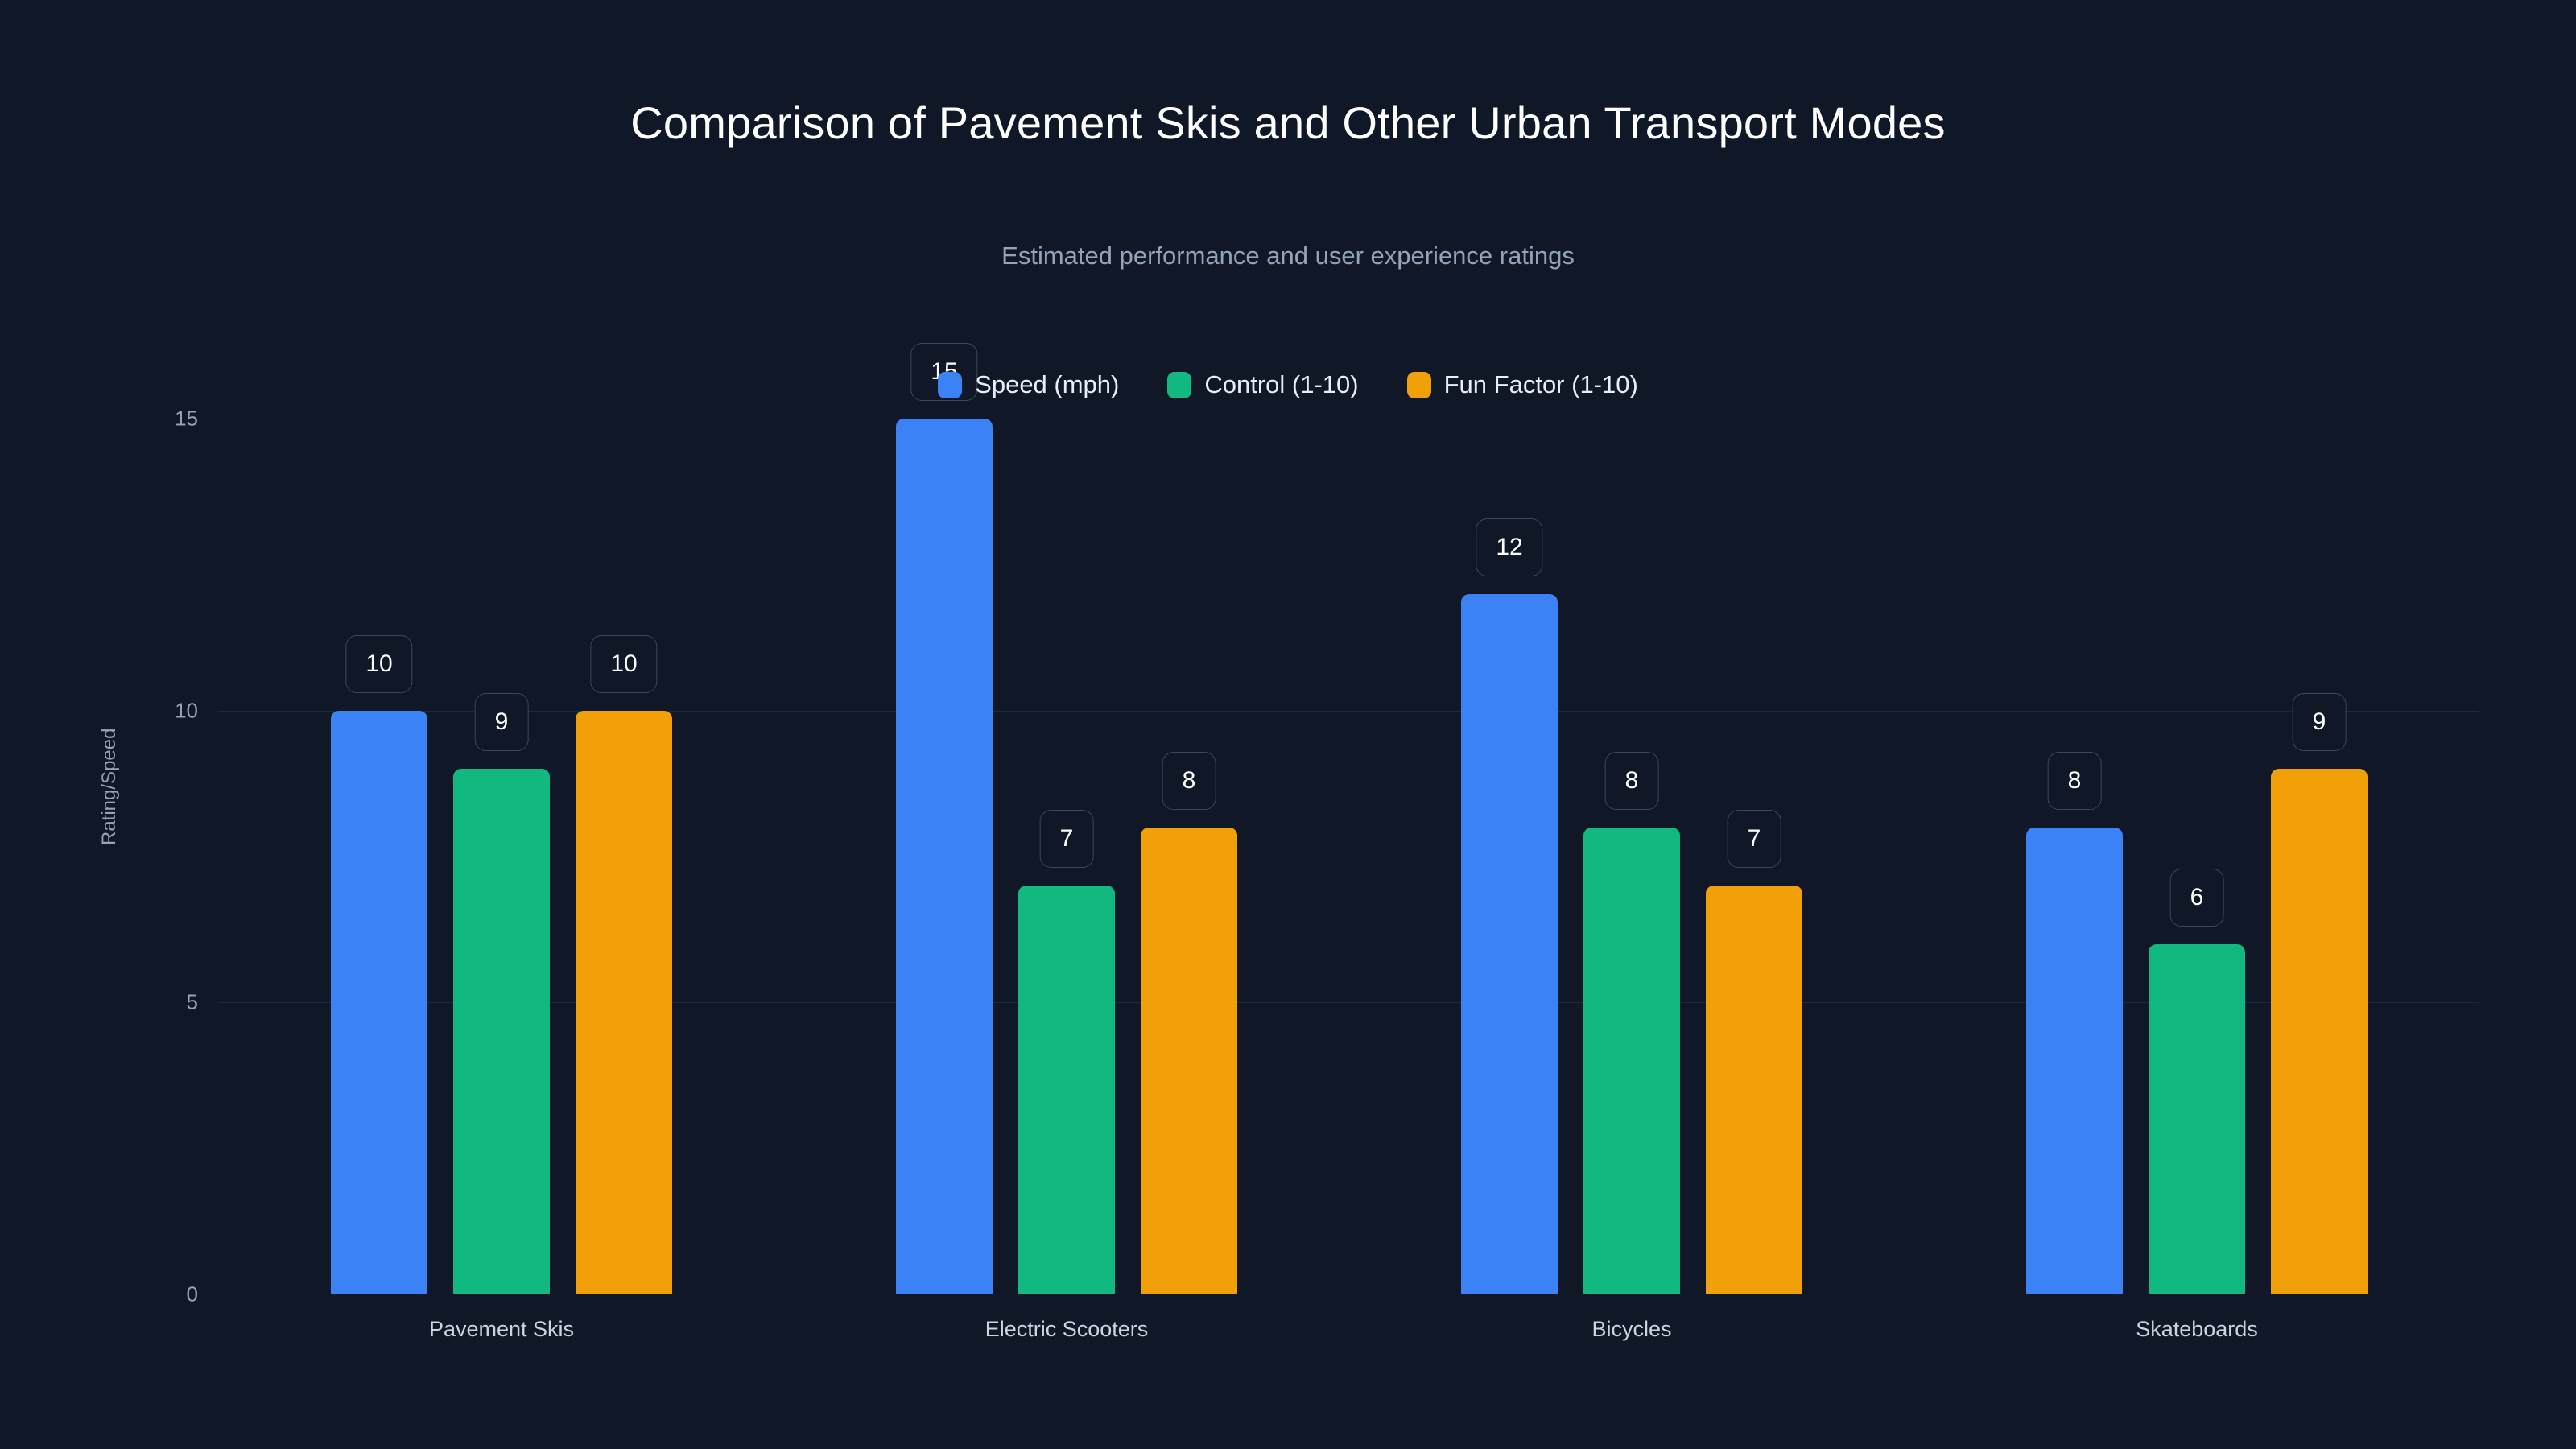 The image size is (2576, 1449). What do you see at coordinates (1540, 384) in the screenshot?
I see `legend-label: Fun Factor (1-10)` at bounding box center [1540, 384].